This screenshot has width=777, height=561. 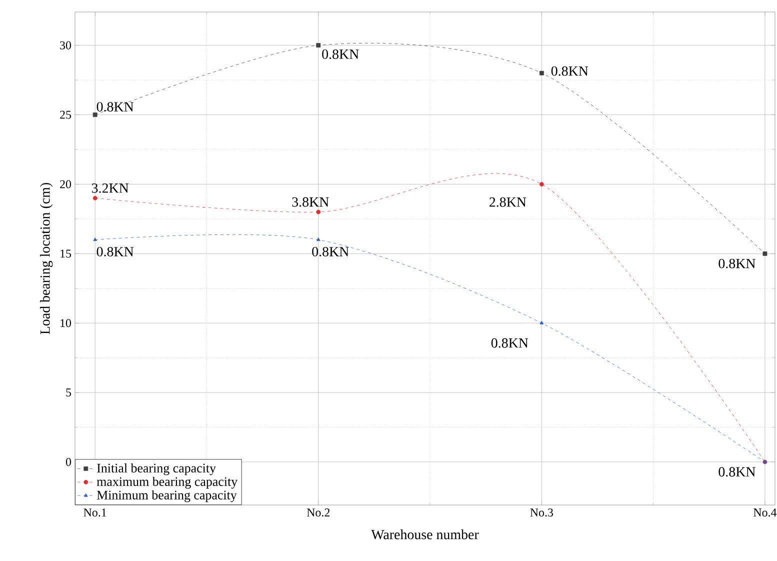 I want to click on x-tick-label: No.1, so click(x=95, y=512).